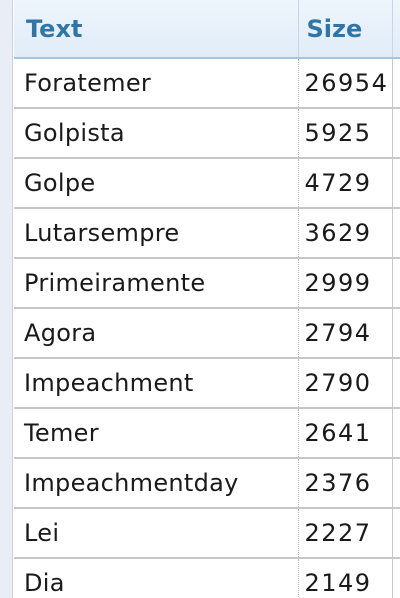  Describe the element at coordinates (344, 283) in the screenshot. I see `cell-size: 2999` at that location.